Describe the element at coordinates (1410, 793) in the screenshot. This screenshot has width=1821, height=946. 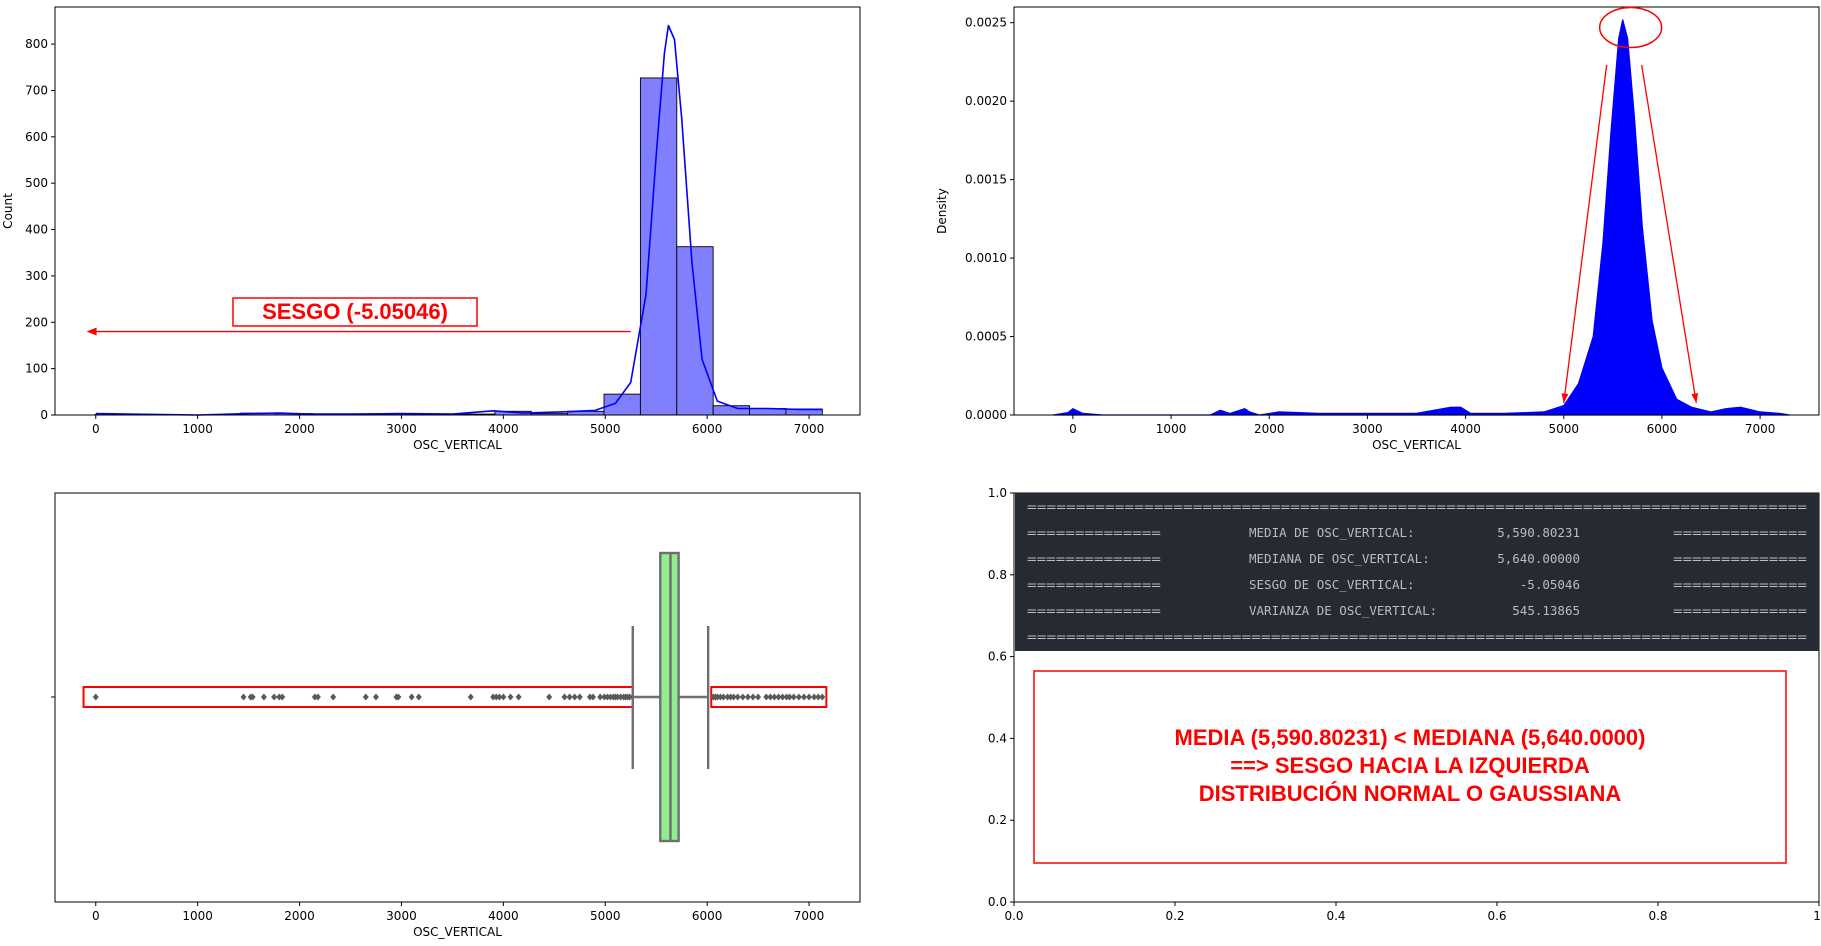
I see `conclusion-line: DISTRIBUCIÓN NORMAL O GAUSSIANA` at that location.